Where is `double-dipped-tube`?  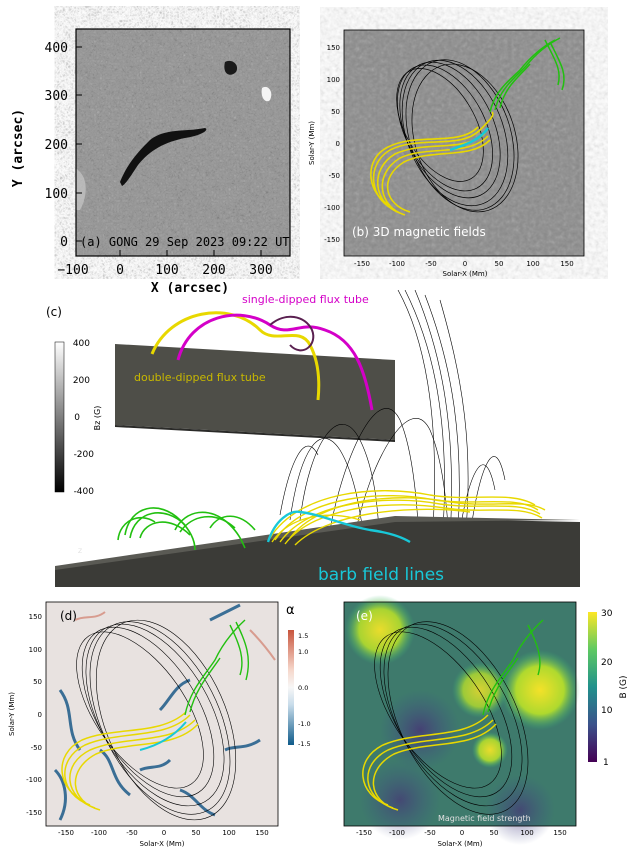
double-dipped-tube is located at coordinates (235, 356).